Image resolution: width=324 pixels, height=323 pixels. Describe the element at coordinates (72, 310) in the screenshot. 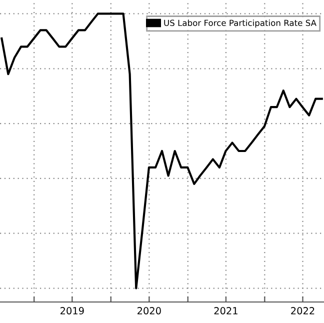

I see `x-tick-label: 2019` at that location.